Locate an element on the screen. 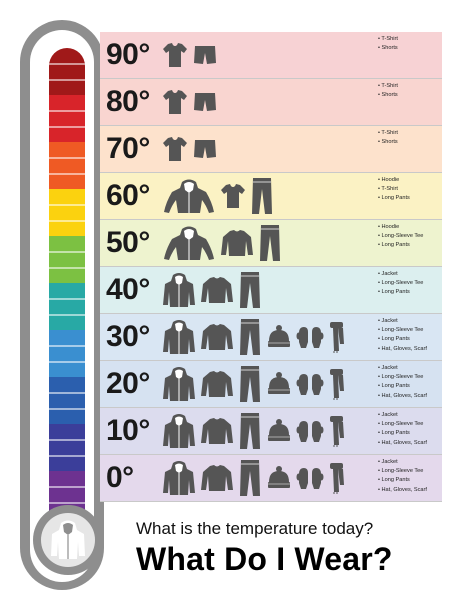  temperature-row: 70° T-ShirtShorts is located at coordinates (271, 149).